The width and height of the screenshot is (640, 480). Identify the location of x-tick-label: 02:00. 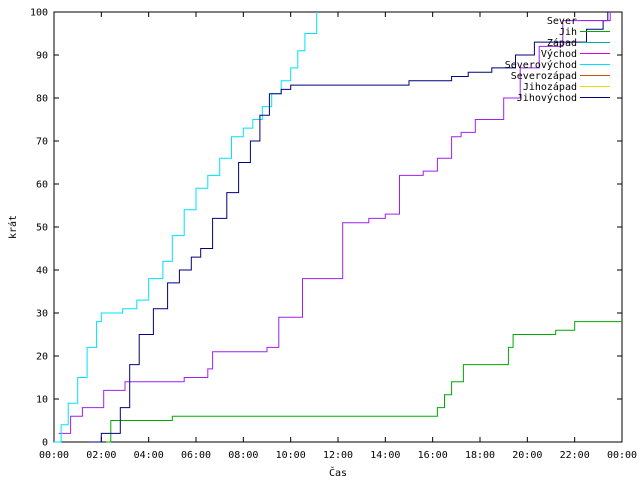
(101, 455).